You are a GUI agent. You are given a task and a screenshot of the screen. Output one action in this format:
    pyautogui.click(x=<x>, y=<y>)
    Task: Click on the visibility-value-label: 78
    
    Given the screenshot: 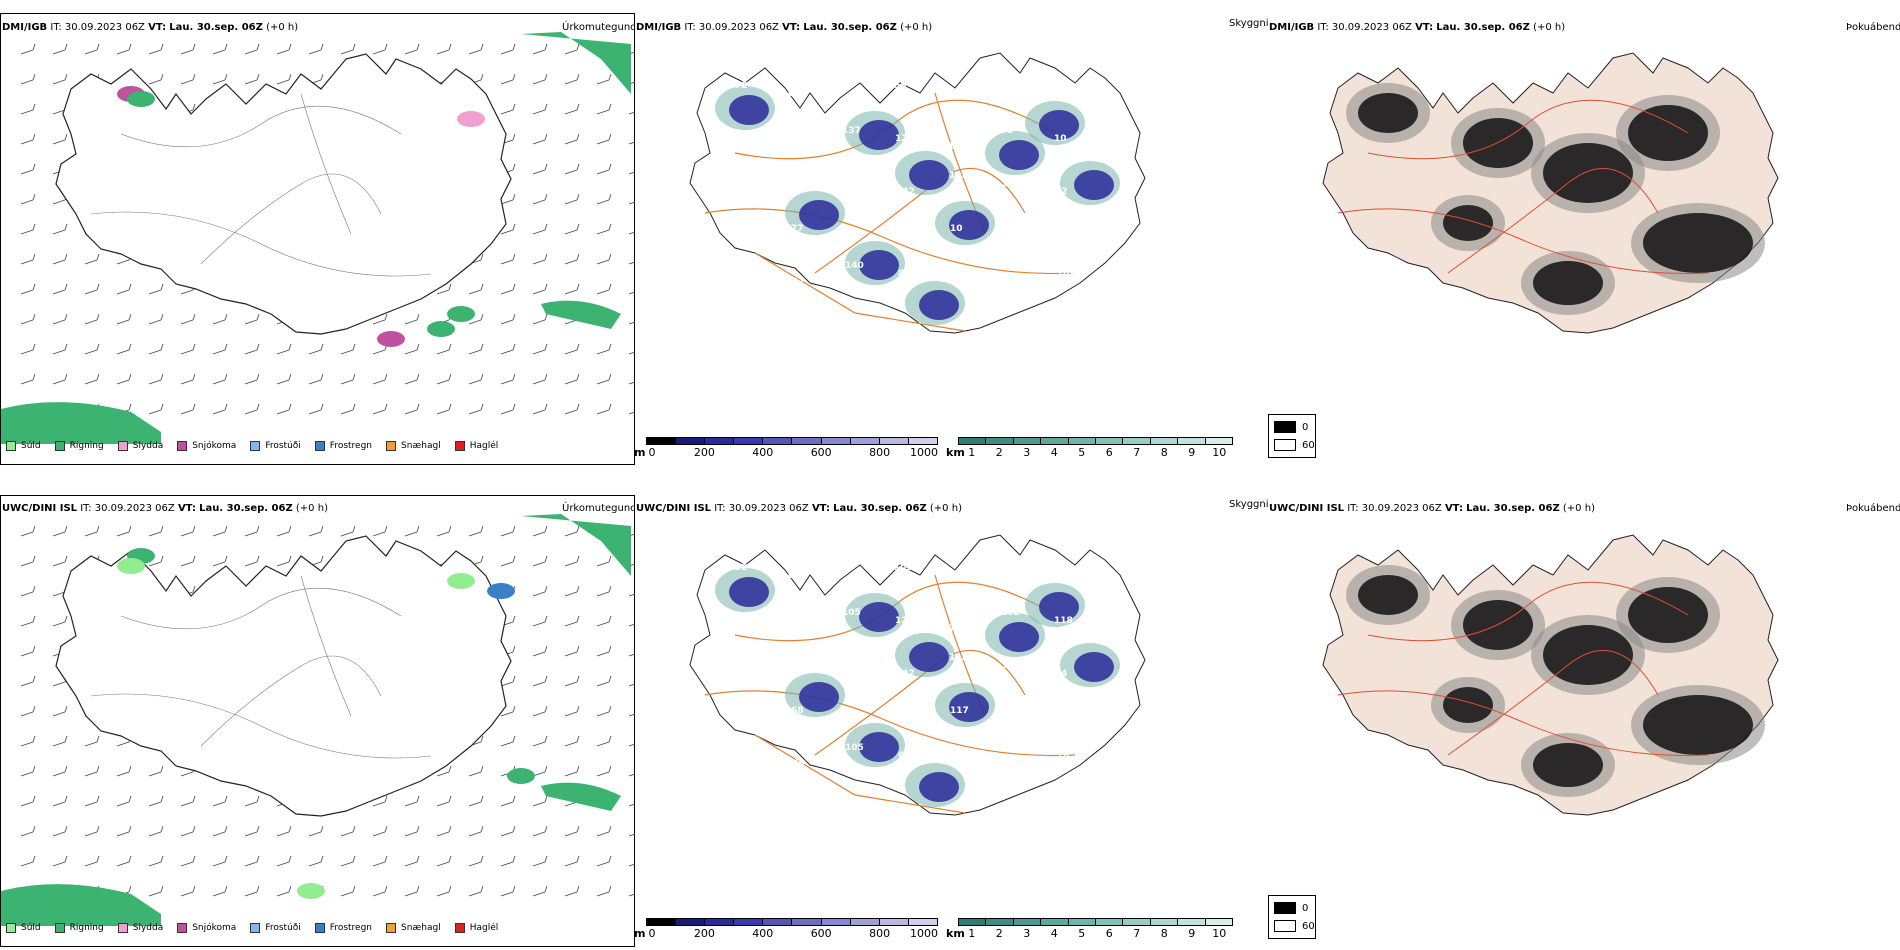 What is the action you would take?
    pyautogui.click(x=798, y=764)
    